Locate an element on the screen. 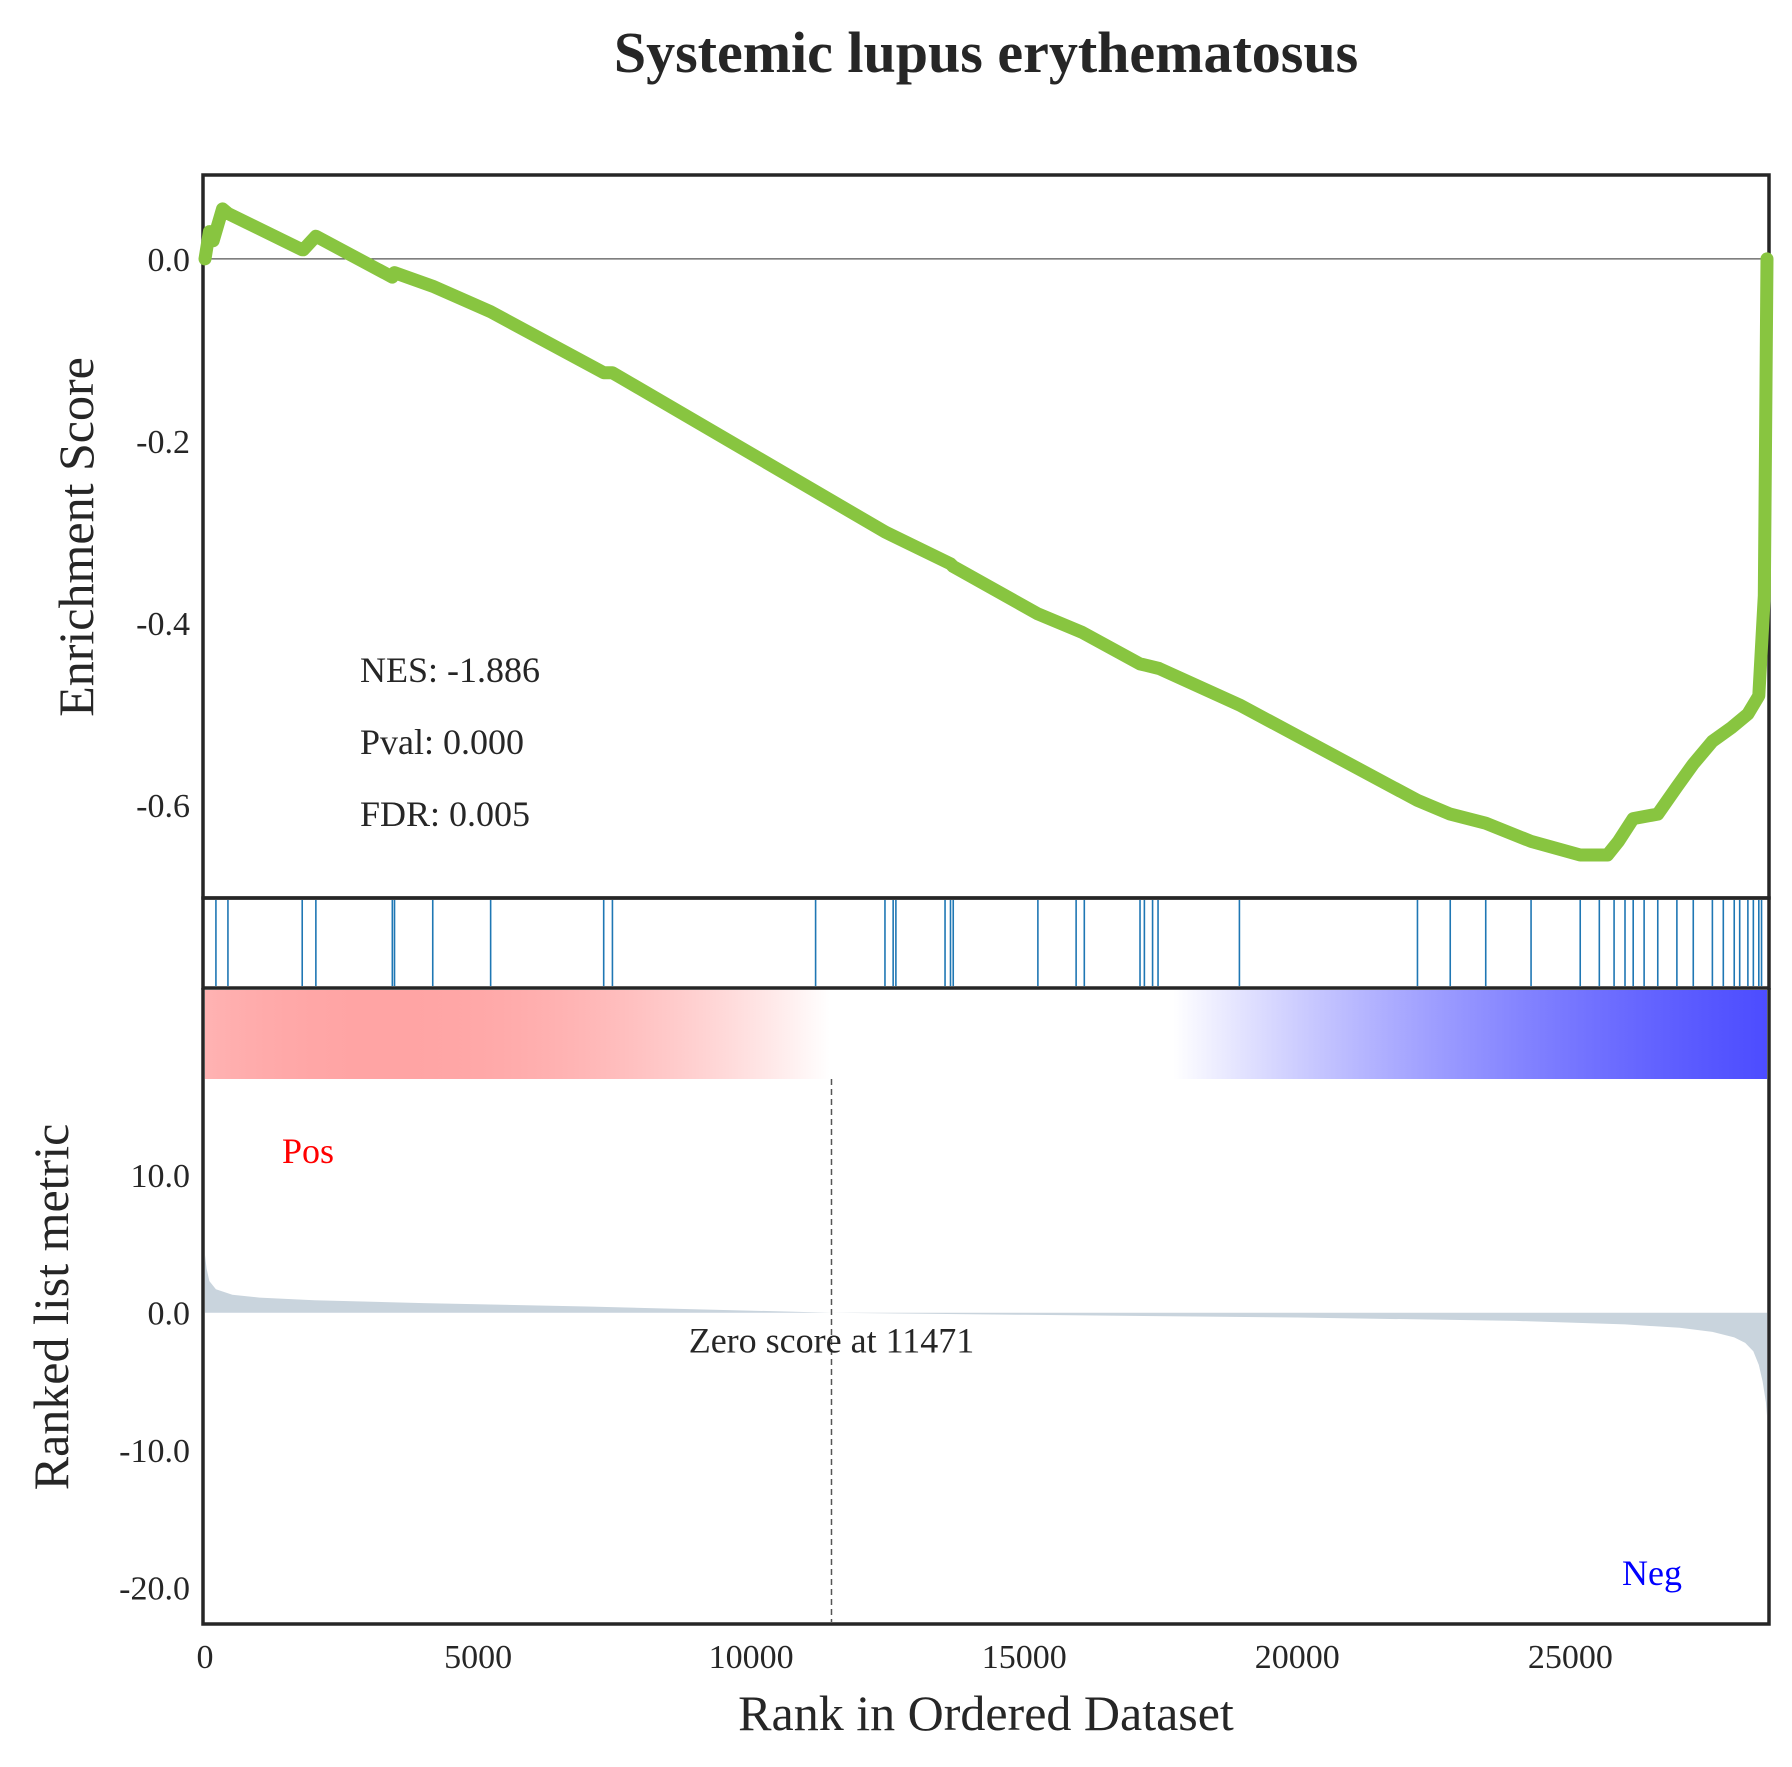 Image resolution: width=1792 pixels, height=1767 pixels. x-tick-label: 20000 is located at coordinates (1297, 1657).